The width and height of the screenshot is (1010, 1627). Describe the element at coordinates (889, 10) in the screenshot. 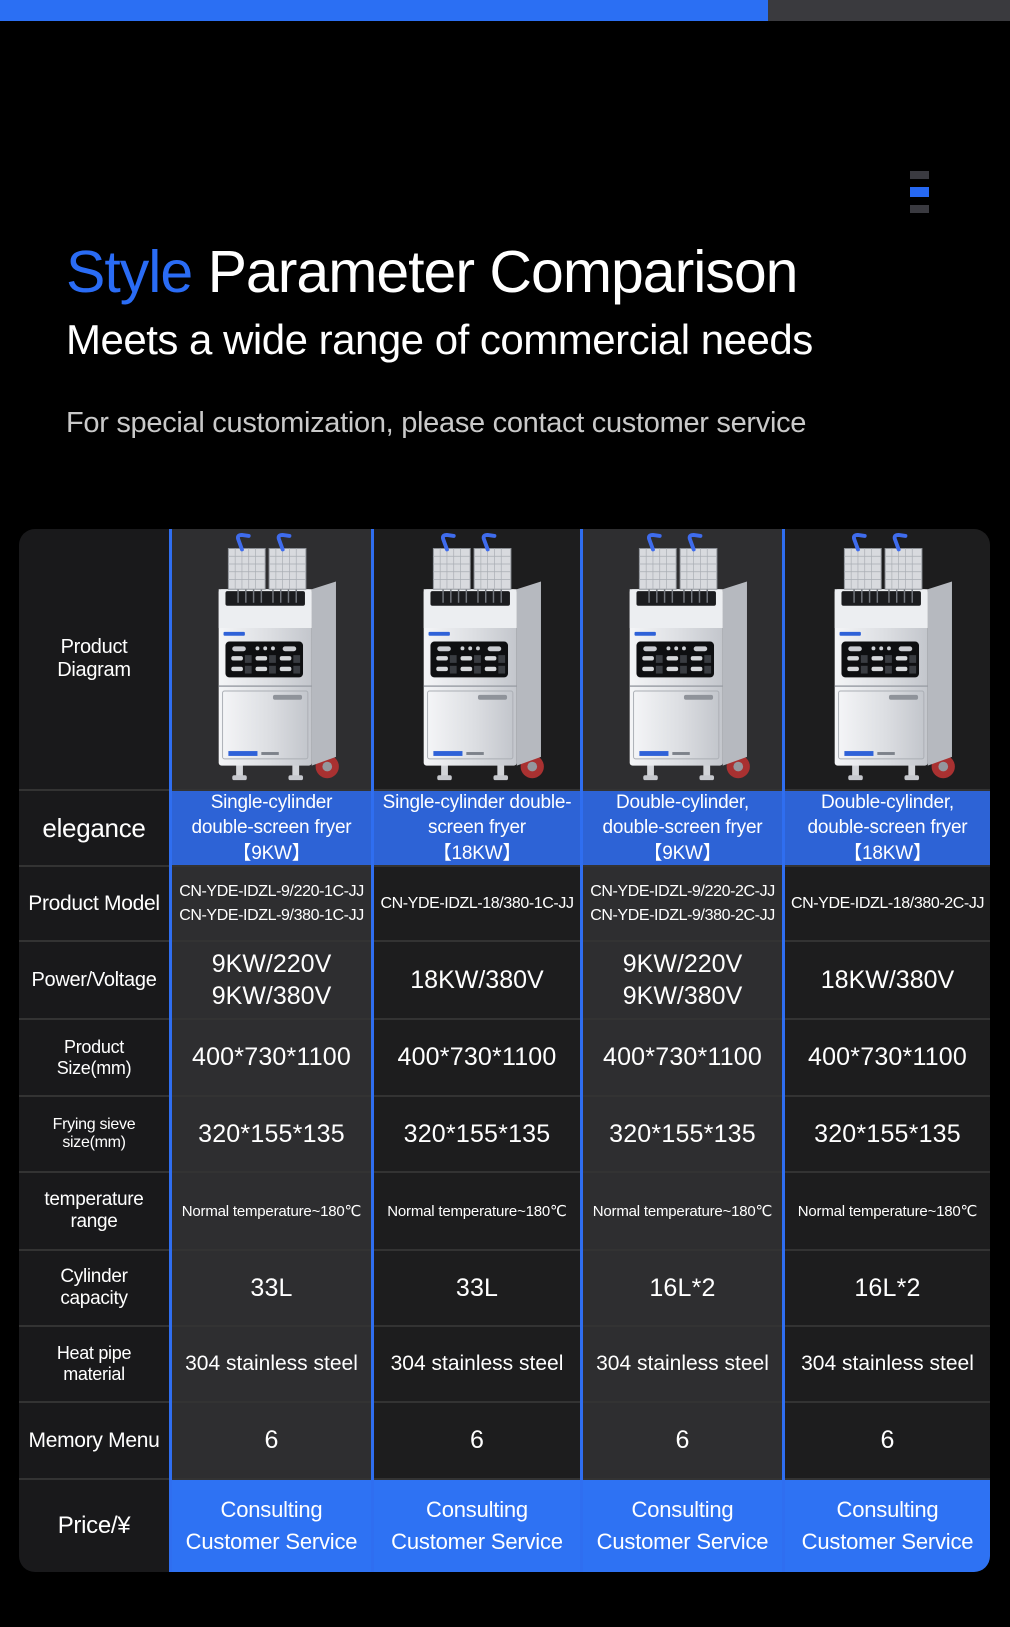

I see `top-bar-gray-segment` at that location.